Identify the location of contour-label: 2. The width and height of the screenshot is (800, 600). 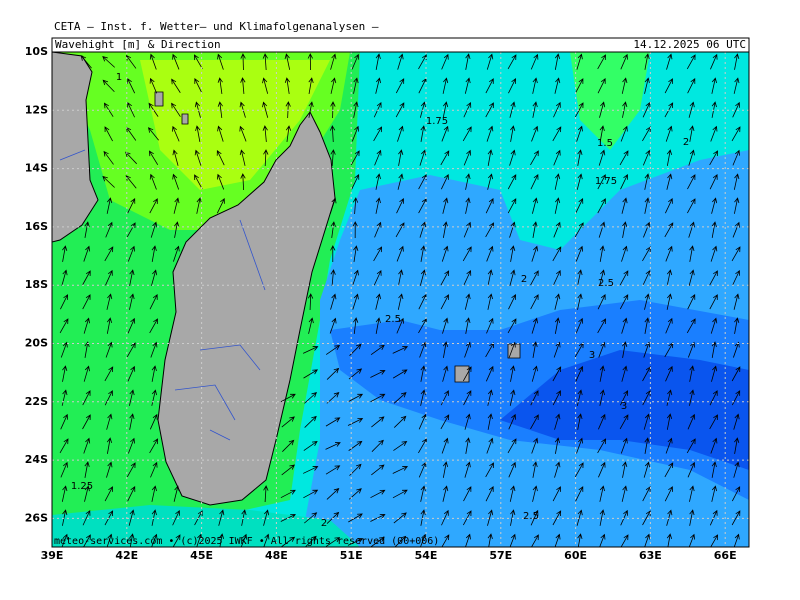
(686, 142).